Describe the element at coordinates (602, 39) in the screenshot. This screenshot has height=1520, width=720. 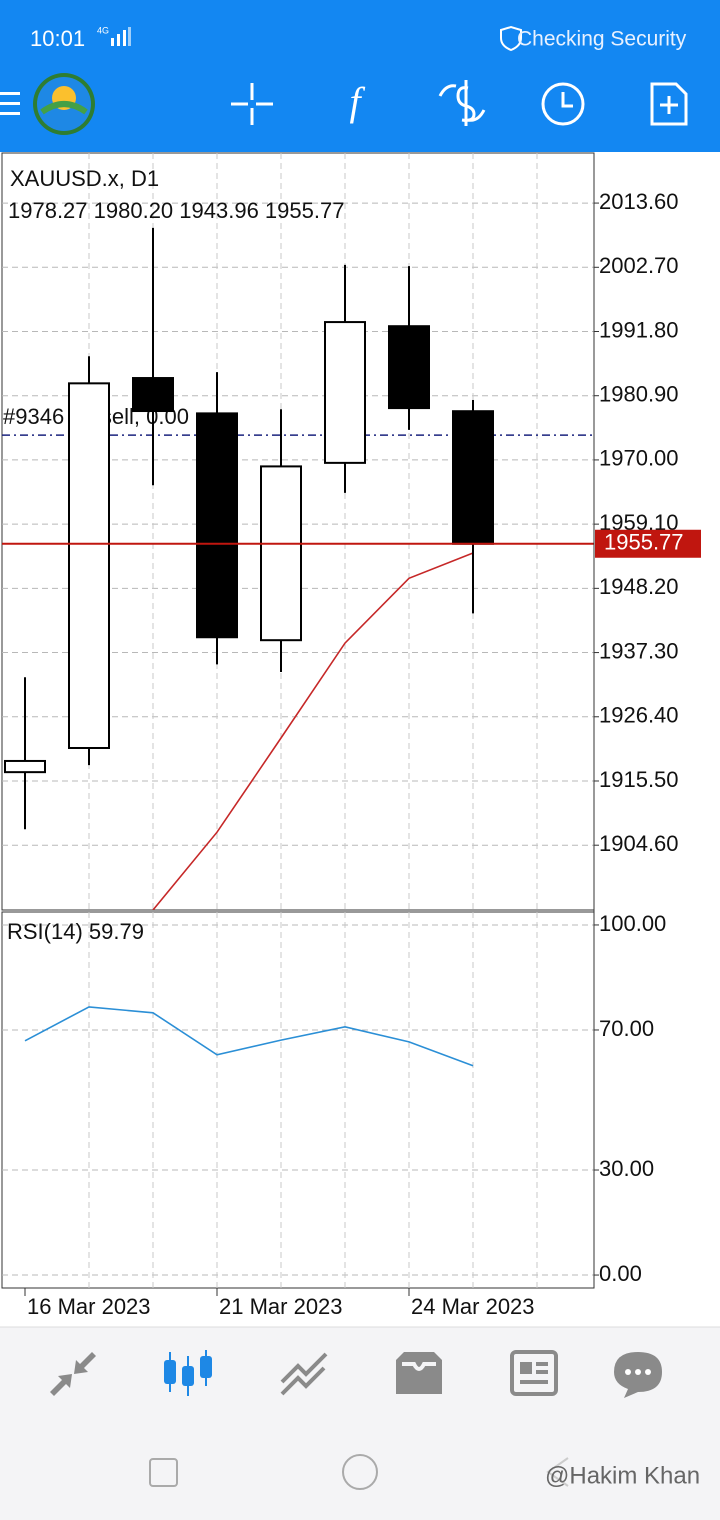
I see `status-notice: Checking Security` at that location.